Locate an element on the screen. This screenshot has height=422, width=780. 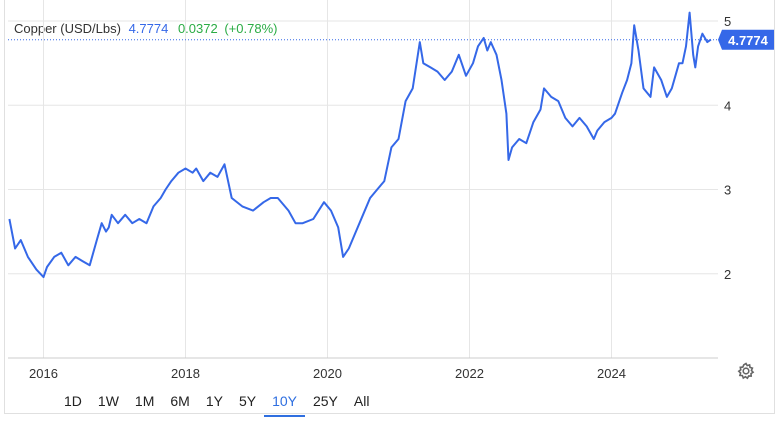
y-tick-label: 4 is located at coordinates (727, 105).